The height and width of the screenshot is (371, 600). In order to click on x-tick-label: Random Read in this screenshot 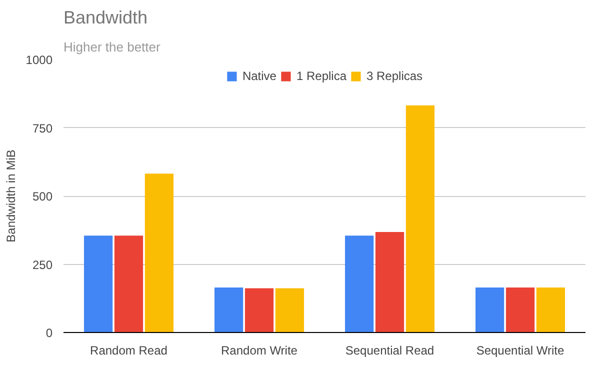, I will do `click(129, 351)`.